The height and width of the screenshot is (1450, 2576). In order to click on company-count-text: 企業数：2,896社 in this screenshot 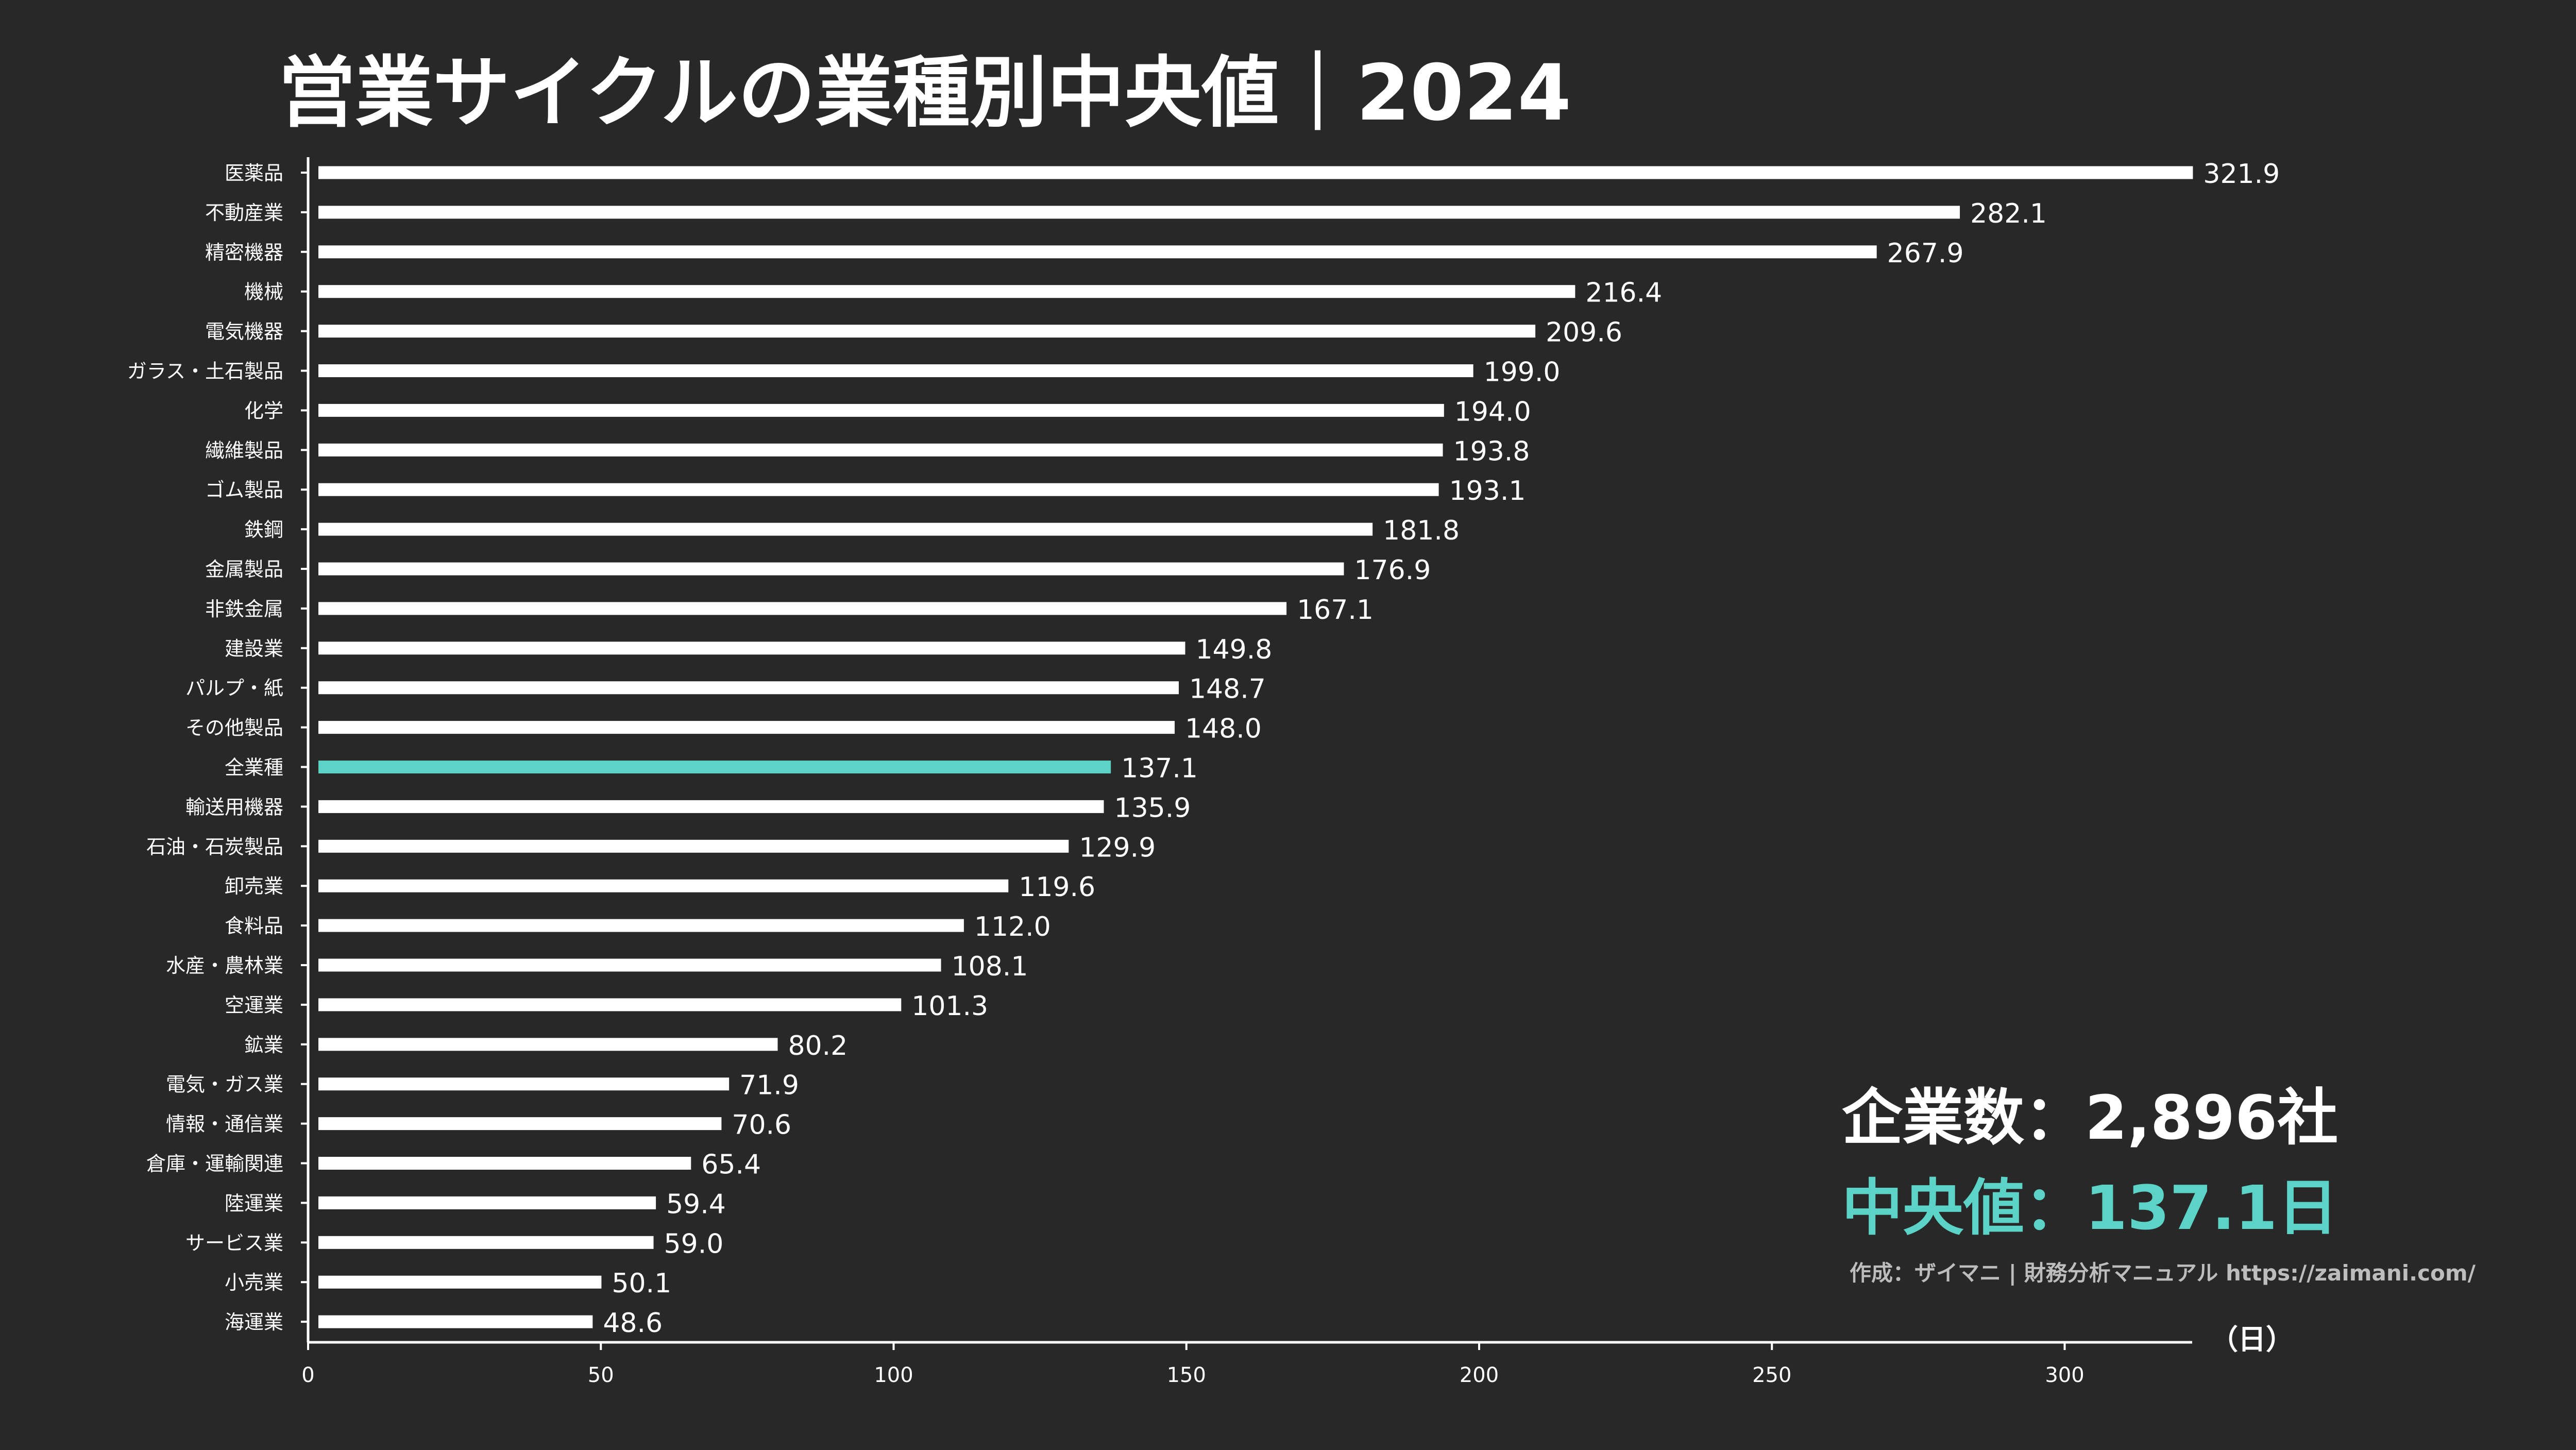, I will do `click(2090, 1117)`.